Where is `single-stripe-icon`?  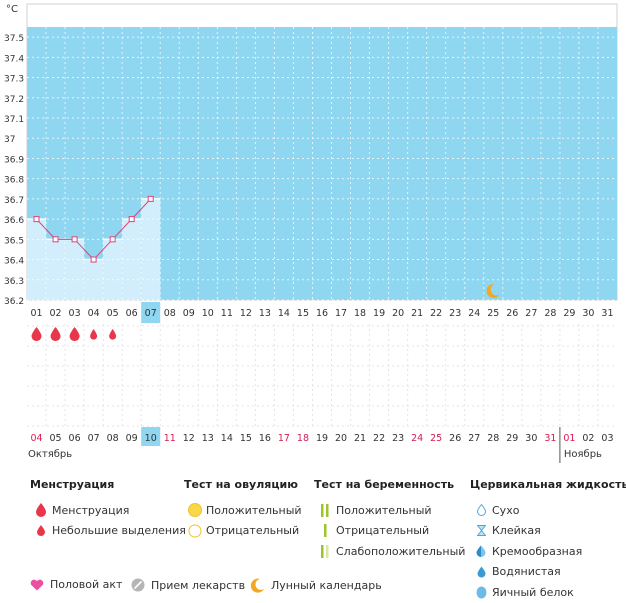 single-stripe-icon is located at coordinates (325, 531).